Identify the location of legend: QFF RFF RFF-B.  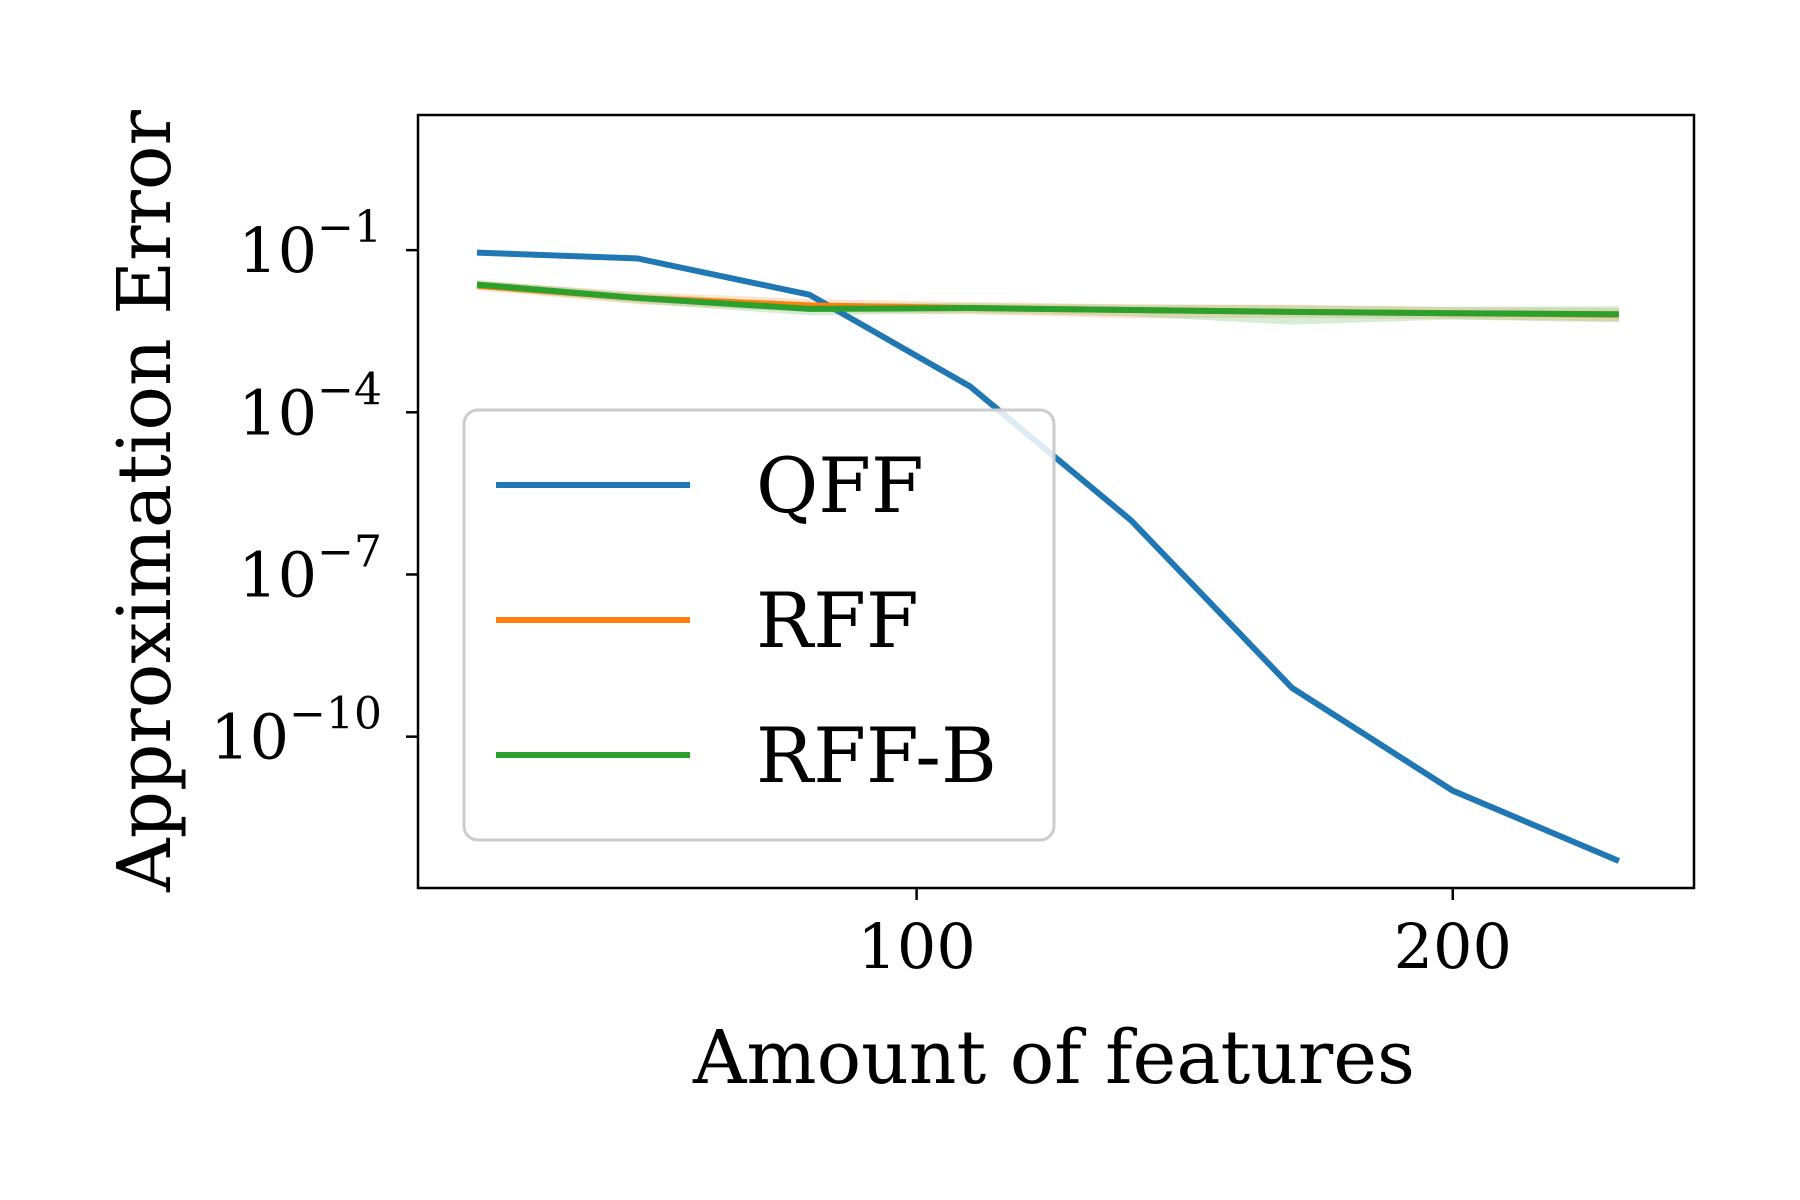
(759, 625).